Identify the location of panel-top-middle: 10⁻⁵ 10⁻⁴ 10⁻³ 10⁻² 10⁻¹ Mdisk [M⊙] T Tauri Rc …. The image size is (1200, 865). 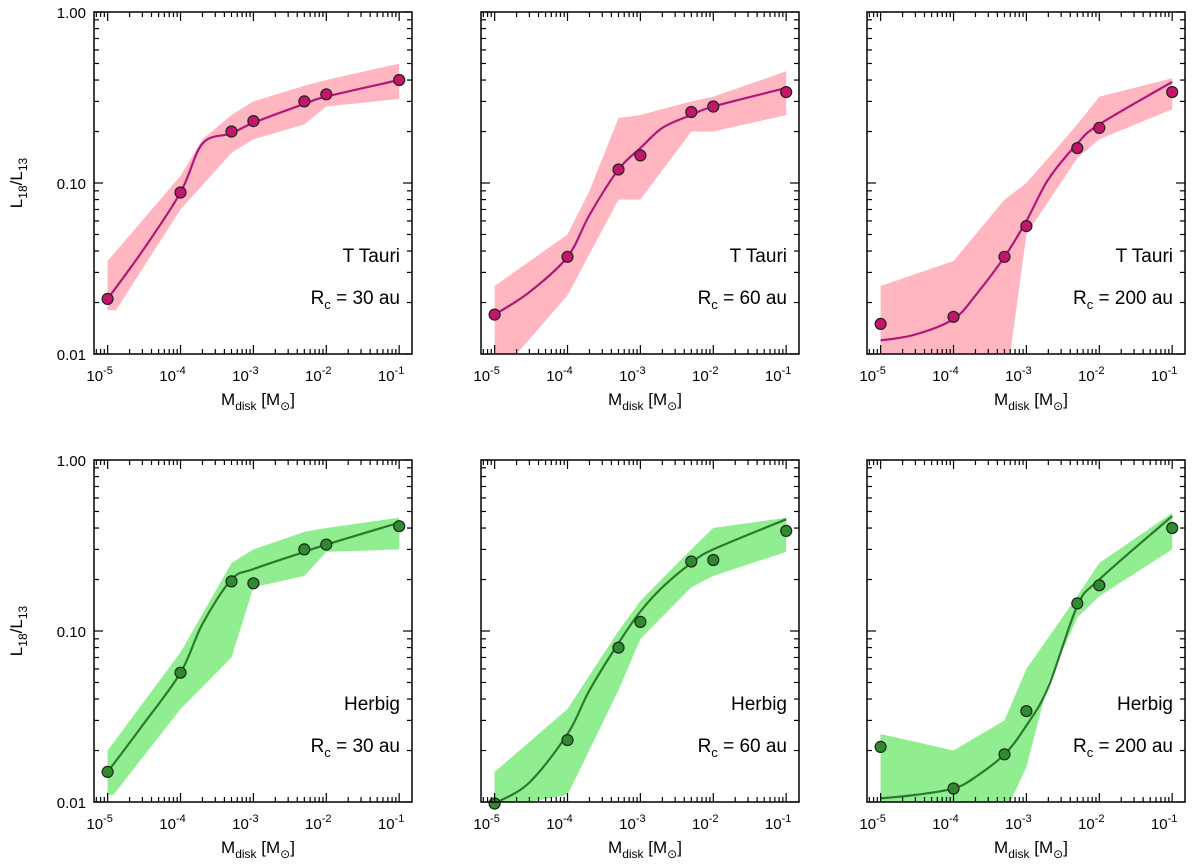
(636, 212).